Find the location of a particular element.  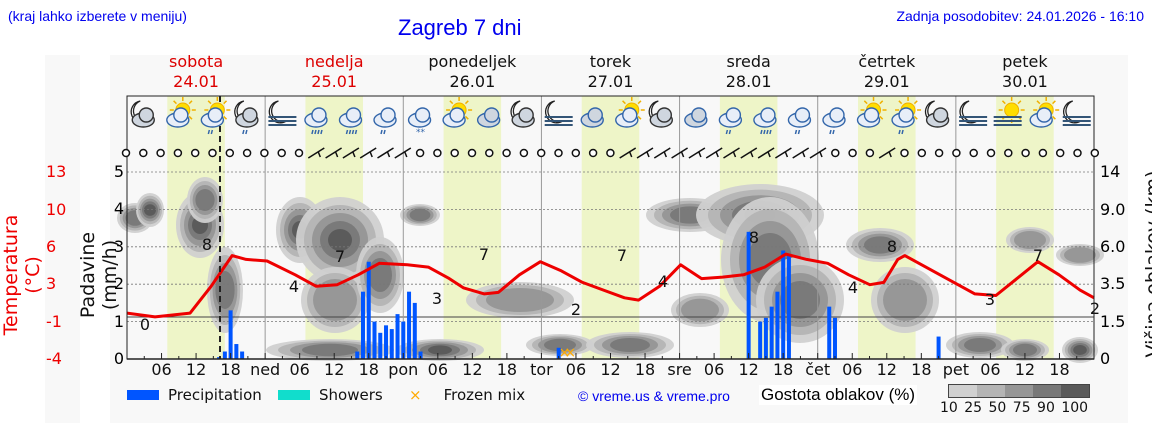

x-tick: sre is located at coordinates (679, 369).